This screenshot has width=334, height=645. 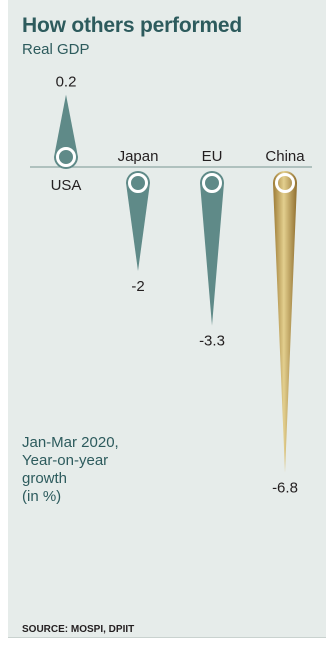 What do you see at coordinates (285, 183) in the screenshot?
I see `bulb-china` at bounding box center [285, 183].